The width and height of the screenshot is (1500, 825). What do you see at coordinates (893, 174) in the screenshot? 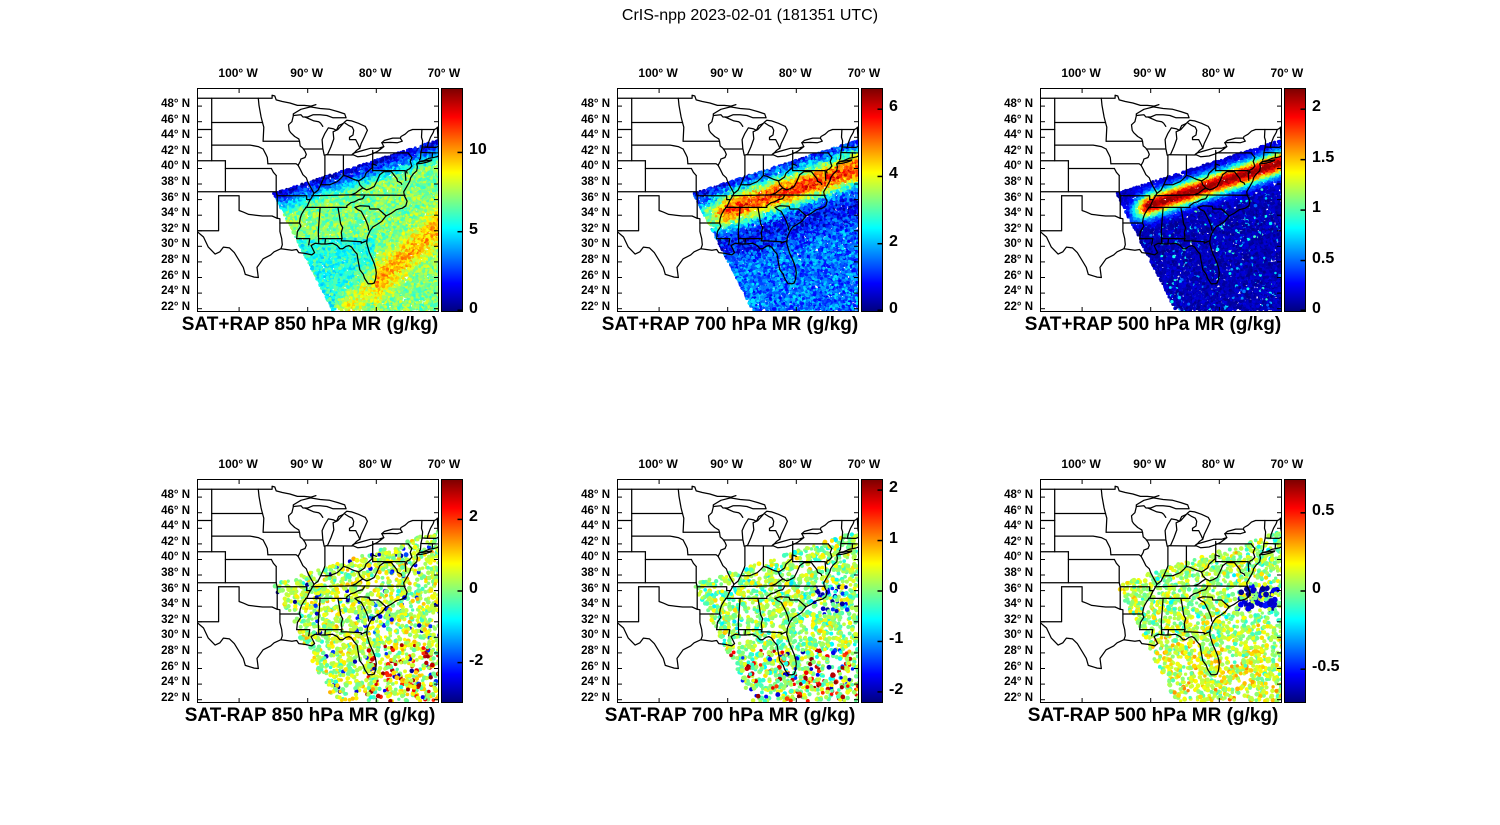
I see `colorbar-tick-label: 4` at bounding box center [893, 174].